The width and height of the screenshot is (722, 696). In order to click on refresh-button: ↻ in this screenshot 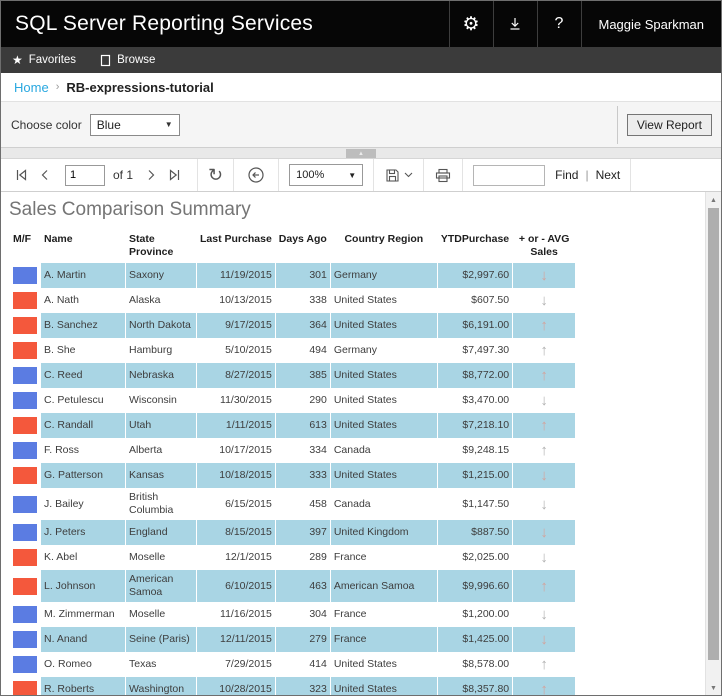, I will do `click(215, 175)`.